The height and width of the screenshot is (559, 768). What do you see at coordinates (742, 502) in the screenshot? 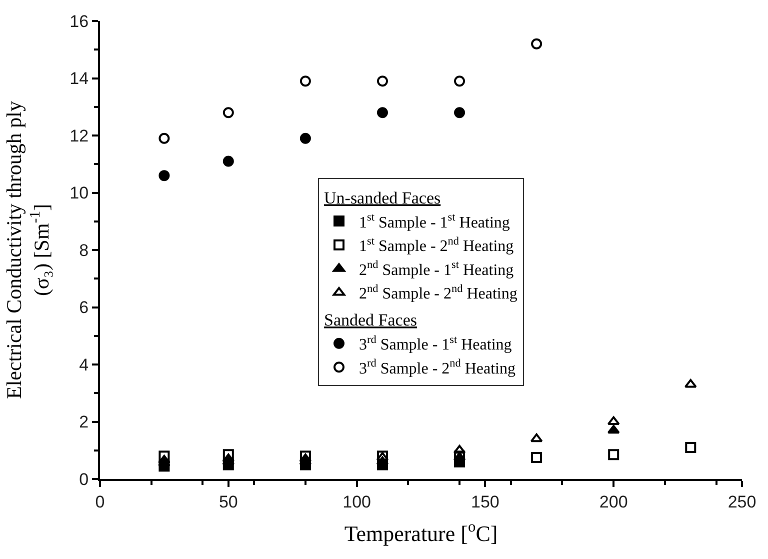
I see `x-tick-label: 250` at bounding box center [742, 502].